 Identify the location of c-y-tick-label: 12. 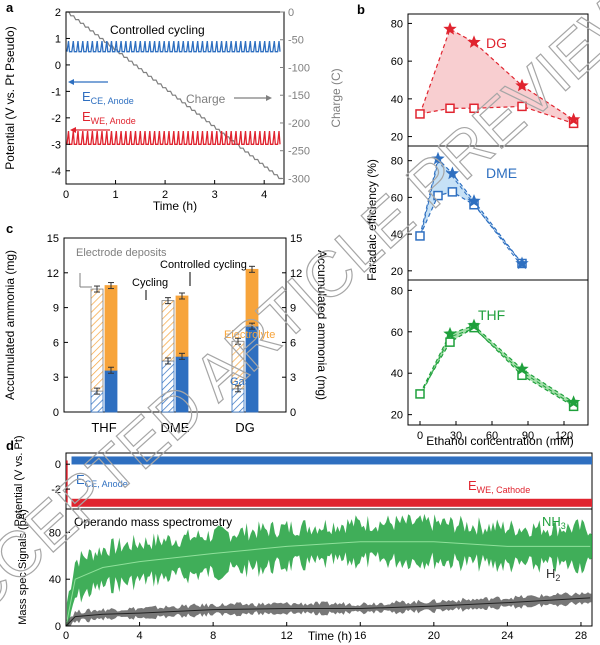
(53, 274).